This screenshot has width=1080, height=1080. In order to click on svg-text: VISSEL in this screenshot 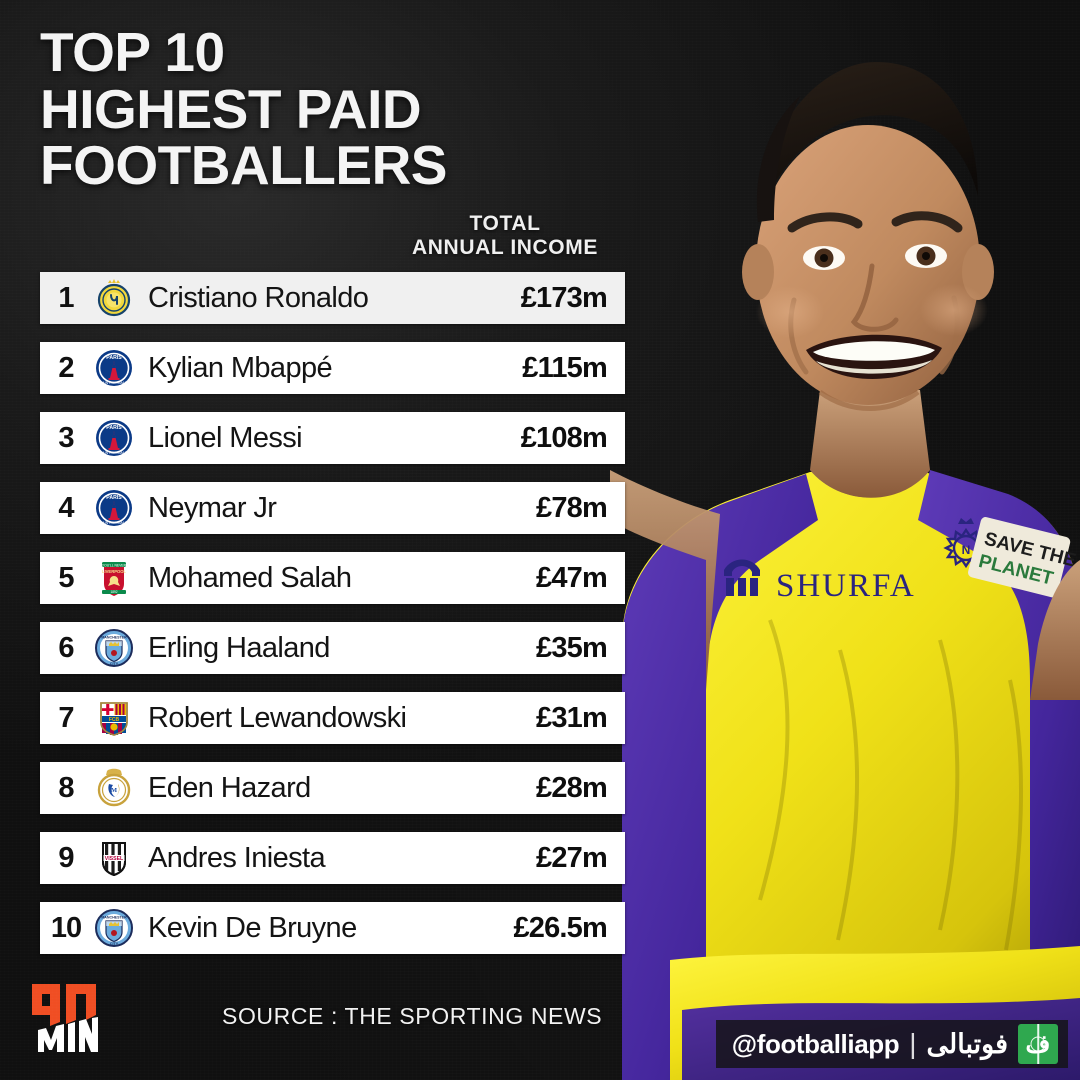, I will do `click(114, 859)`.